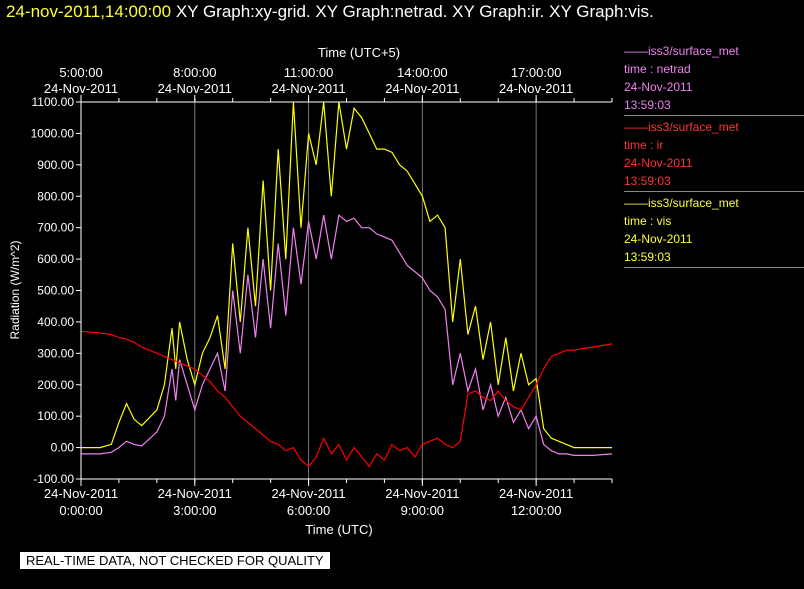 The image size is (804, 589). Describe the element at coordinates (89, 11) in the screenshot. I see `header-timestamp: 24-nov-2011,14:00:00` at that location.